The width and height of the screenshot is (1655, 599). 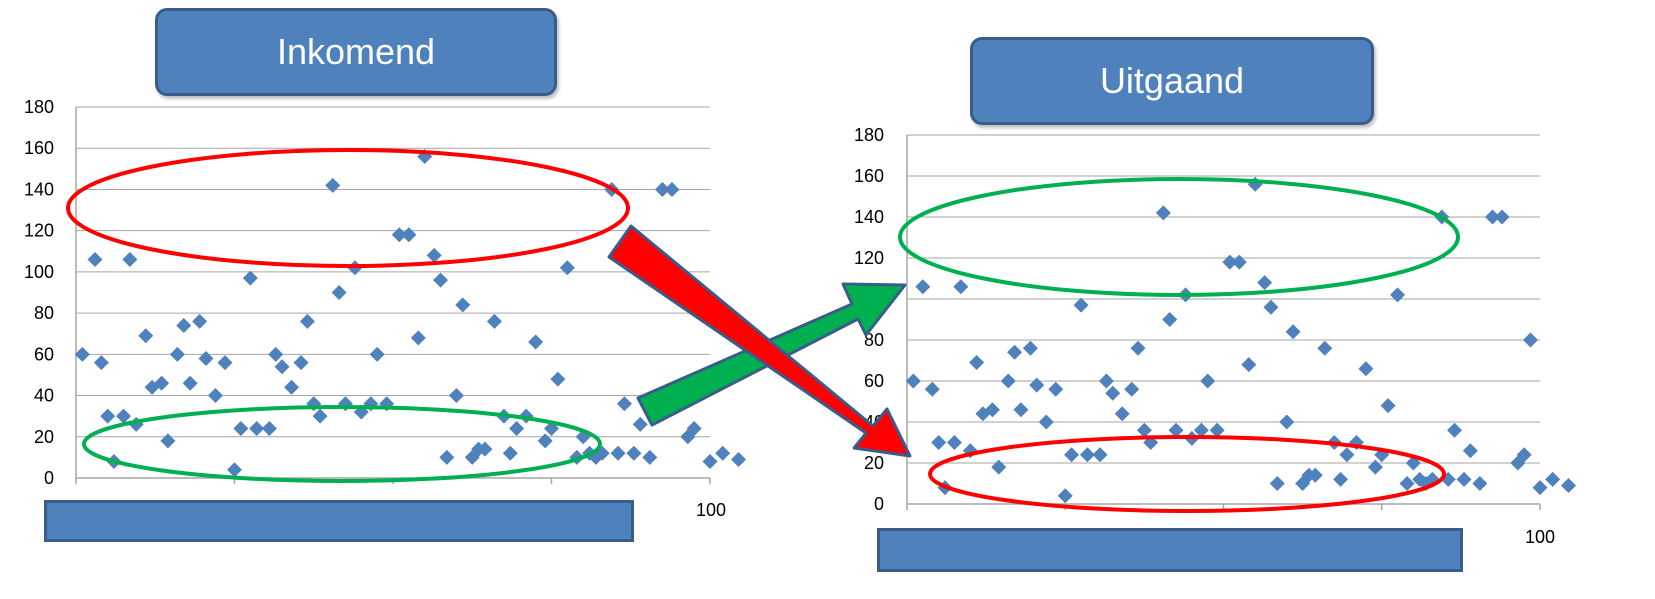 I want to click on inkomend-y-tick-labels: 0 20 40 60 80 100 120 140 160 180, so click(x=39, y=292).